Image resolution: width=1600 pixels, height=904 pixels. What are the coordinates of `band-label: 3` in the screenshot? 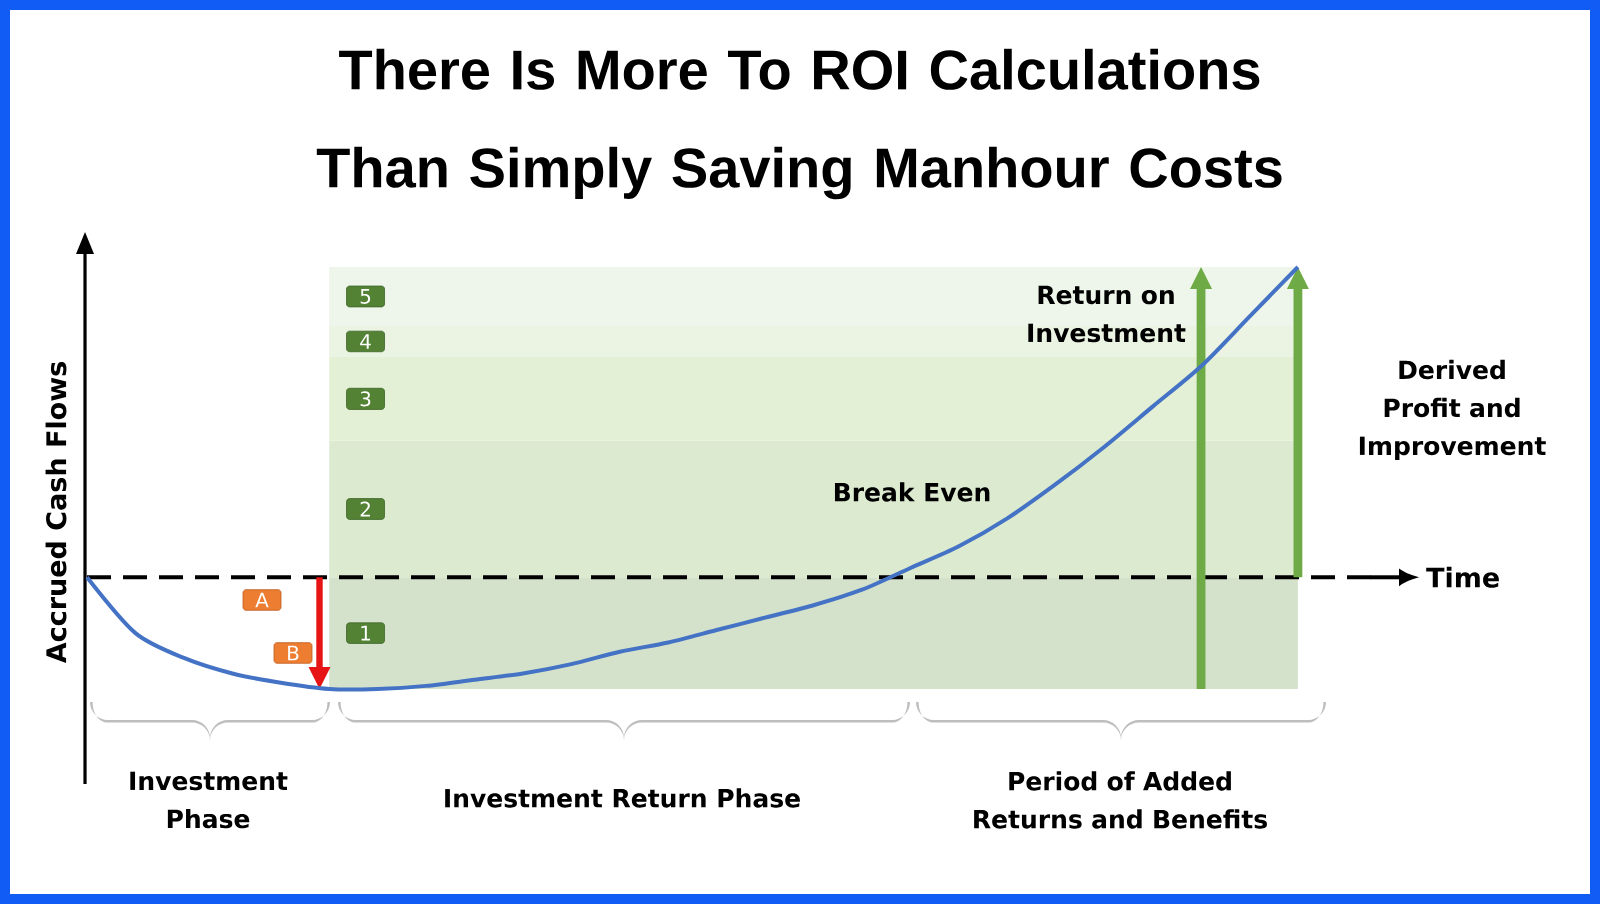 It's located at (365, 399).